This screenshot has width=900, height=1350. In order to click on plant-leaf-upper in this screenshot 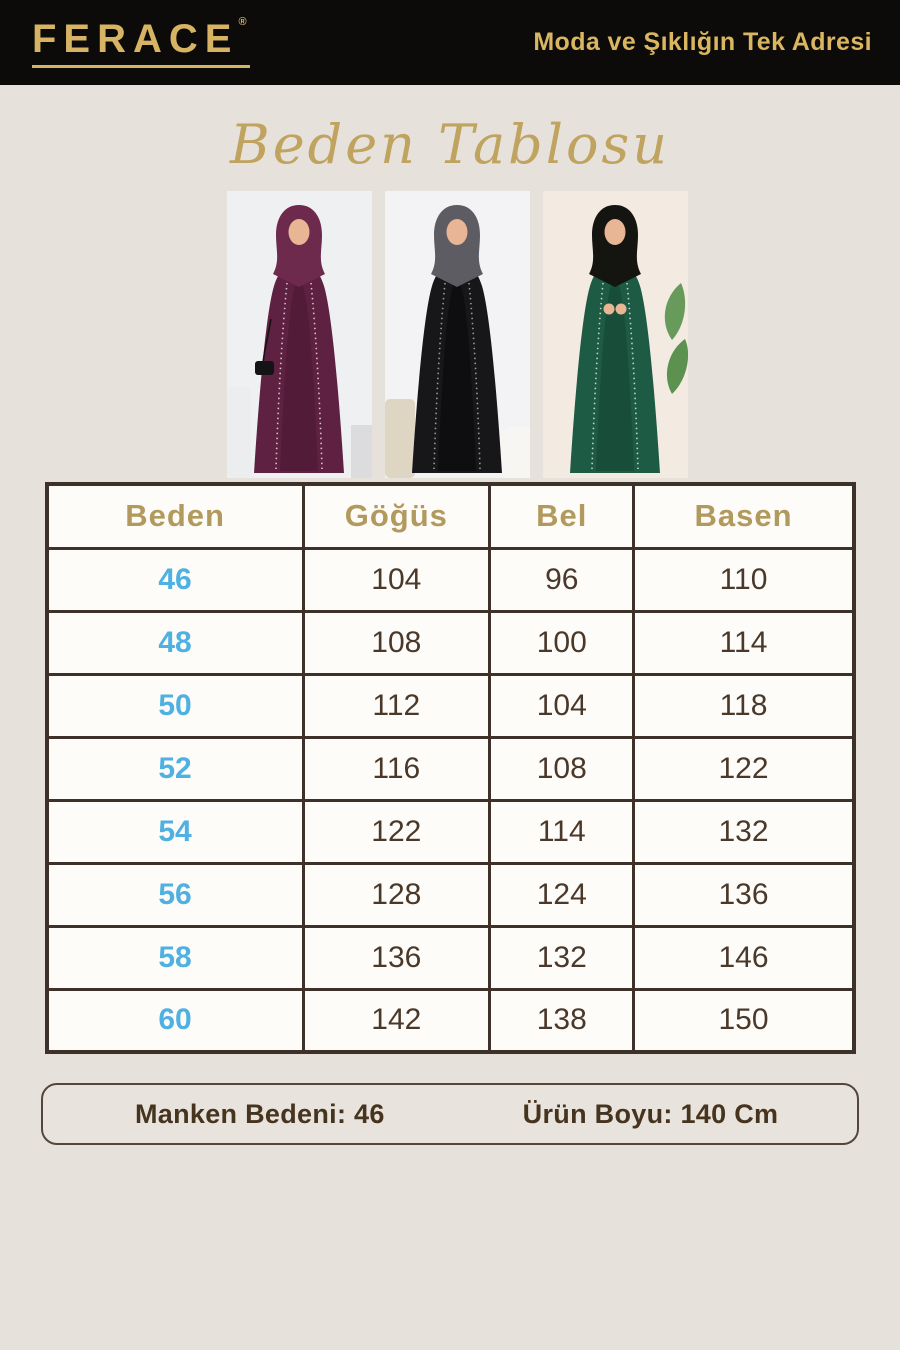, I will do `click(674, 311)`.